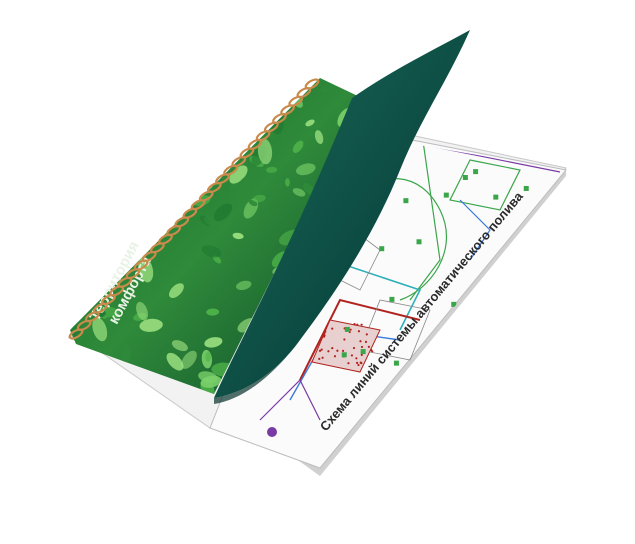 This screenshot has width=635, height=544. I want to click on cover-page-curl-shadow, so click(257, 372).